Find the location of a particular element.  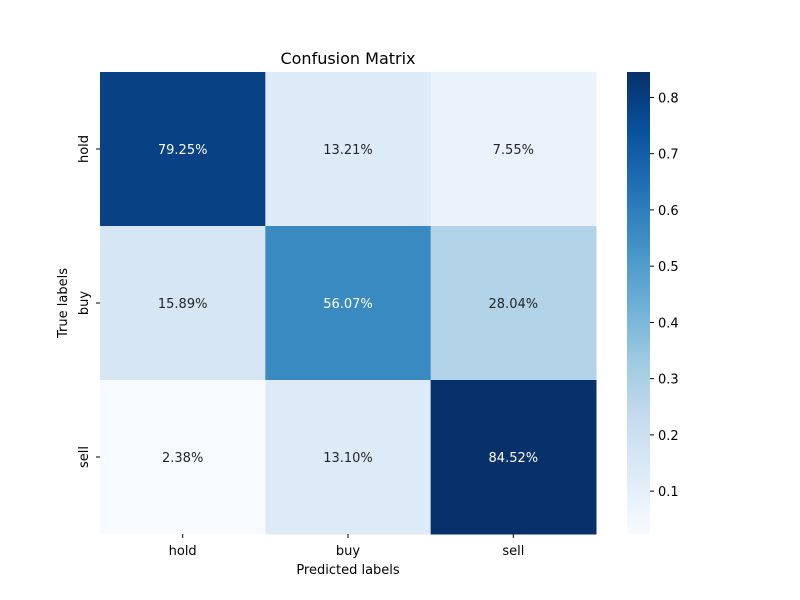

cell-label-1-0: 15.89% is located at coordinates (183, 304).